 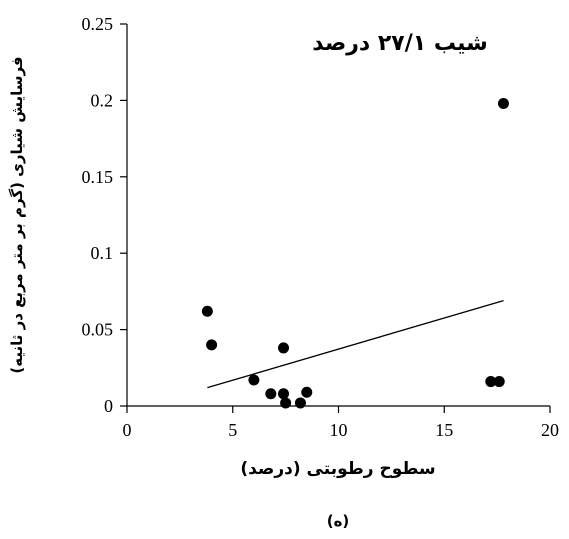 What do you see at coordinates (102, 253) in the screenshot?
I see `y-tick-label: 0.1` at bounding box center [102, 253].